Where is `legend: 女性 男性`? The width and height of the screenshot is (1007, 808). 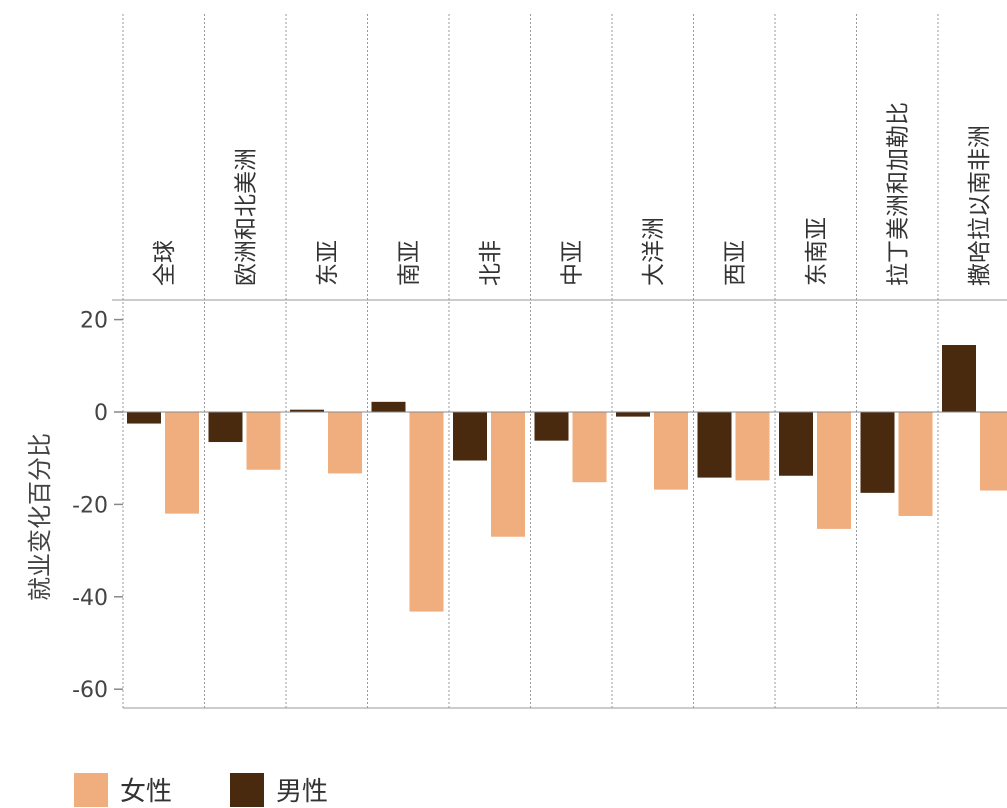
legend: 女性 男性 is located at coordinates (230, 789).